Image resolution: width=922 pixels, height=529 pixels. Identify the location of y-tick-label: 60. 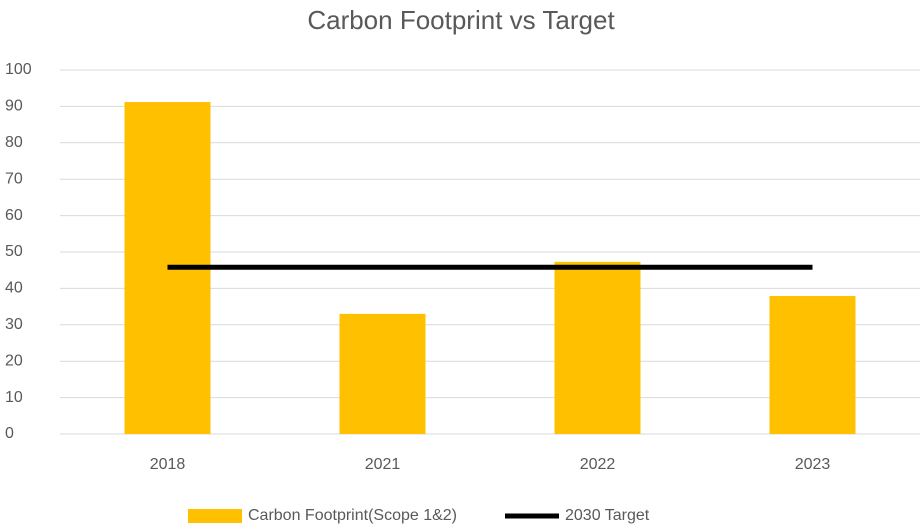
(14, 215).